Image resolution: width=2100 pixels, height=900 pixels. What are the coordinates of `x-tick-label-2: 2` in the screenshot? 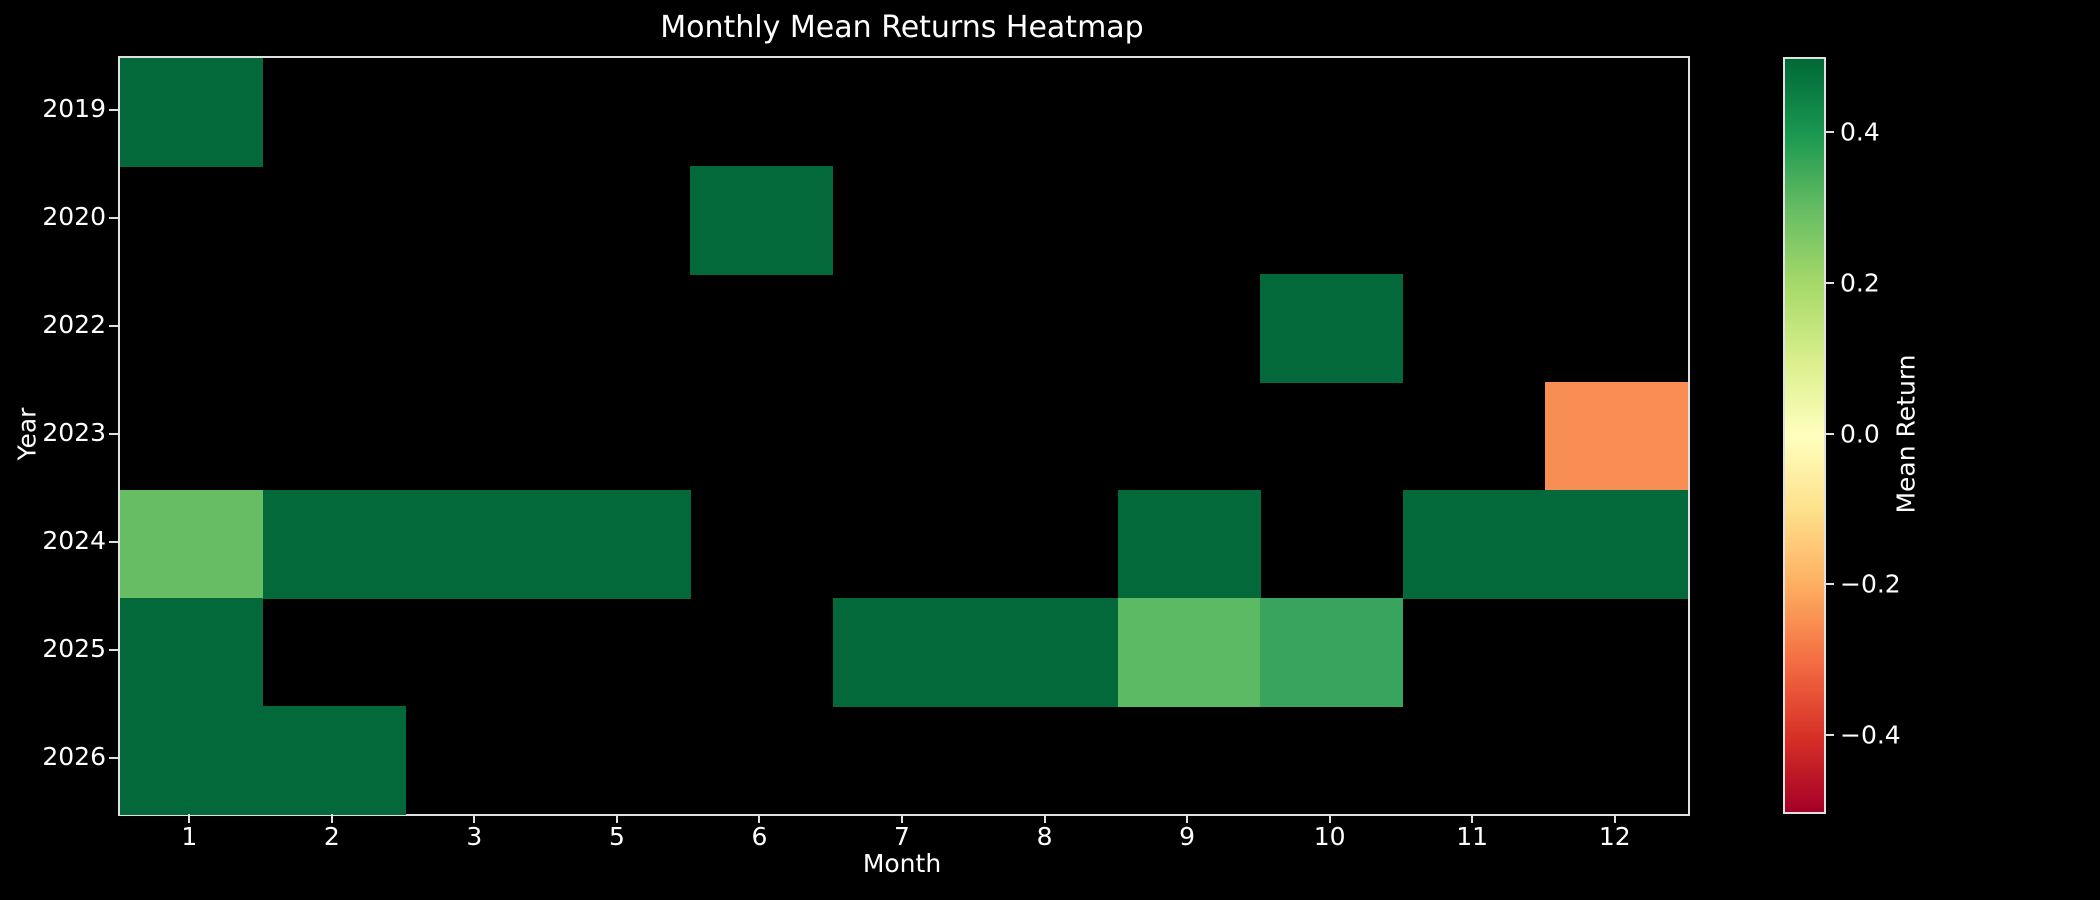 It's located at (331, 836).